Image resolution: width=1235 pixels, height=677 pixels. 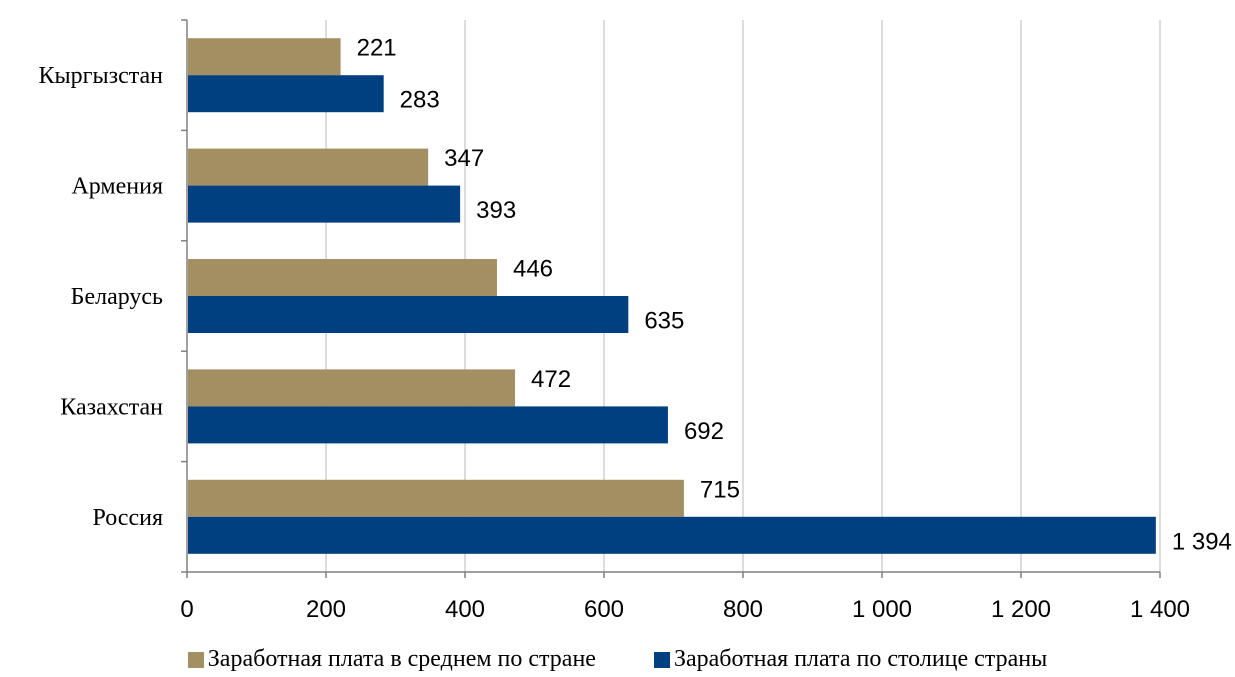 I want to click on legend-item-capital: Заработная плата по столице страны, so click(x=850, y=659).